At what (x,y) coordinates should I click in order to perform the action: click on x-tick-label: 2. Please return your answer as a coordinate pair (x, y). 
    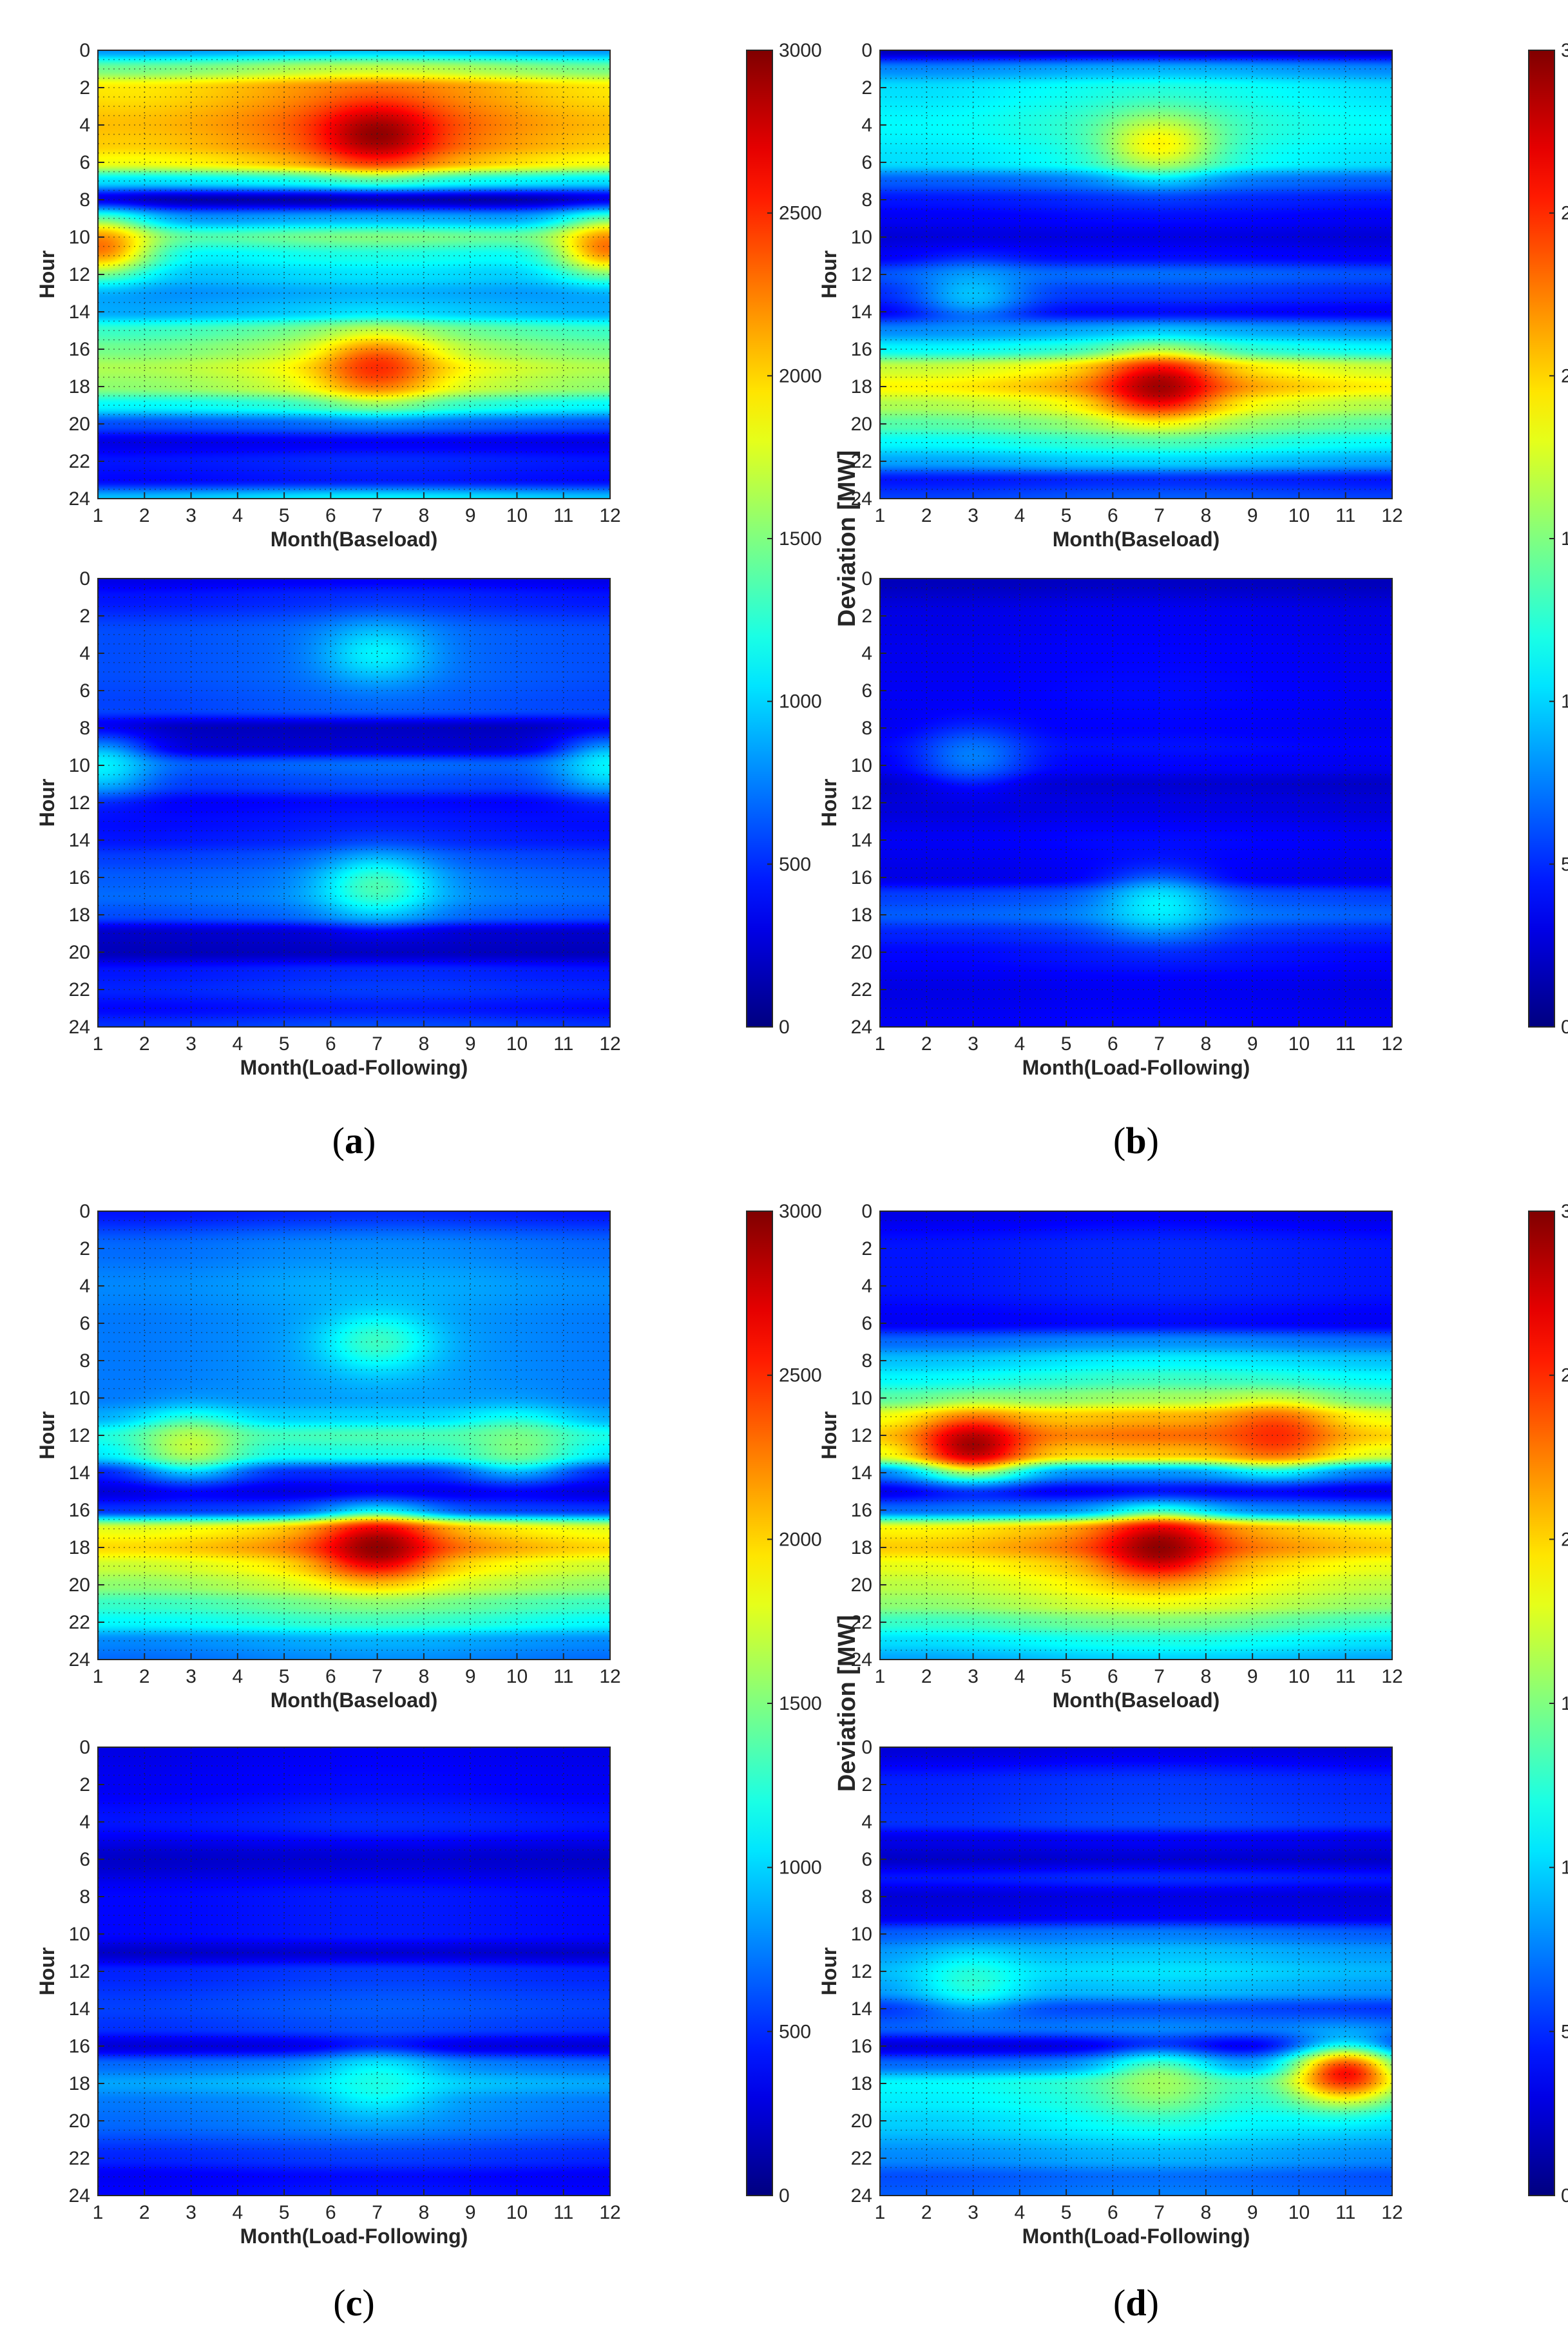
    Looking at the image, I should click on (145, 1044).